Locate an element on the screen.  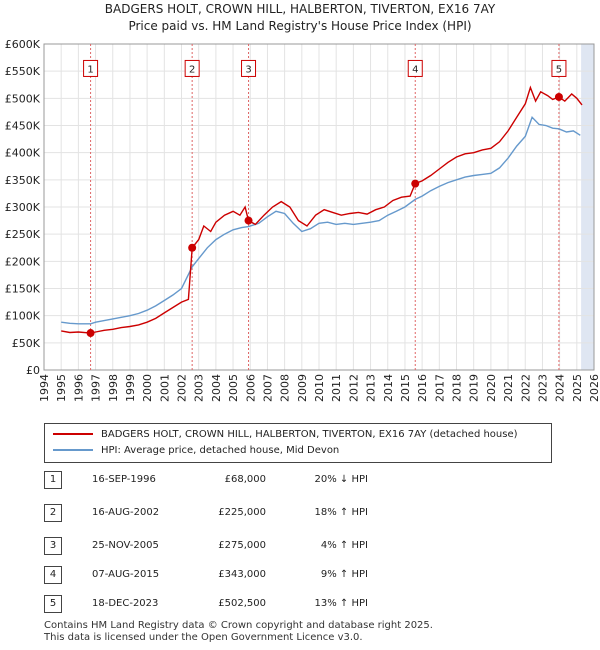
sale-price: £502,500 is located at coordinates (242, 603).